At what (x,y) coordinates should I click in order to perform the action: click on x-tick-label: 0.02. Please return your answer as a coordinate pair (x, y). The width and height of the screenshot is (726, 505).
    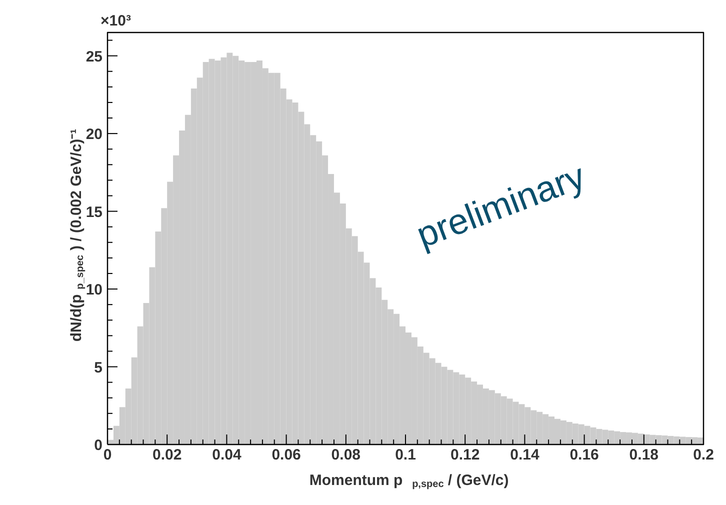
    Looking at the image, I should click on (167, 455).